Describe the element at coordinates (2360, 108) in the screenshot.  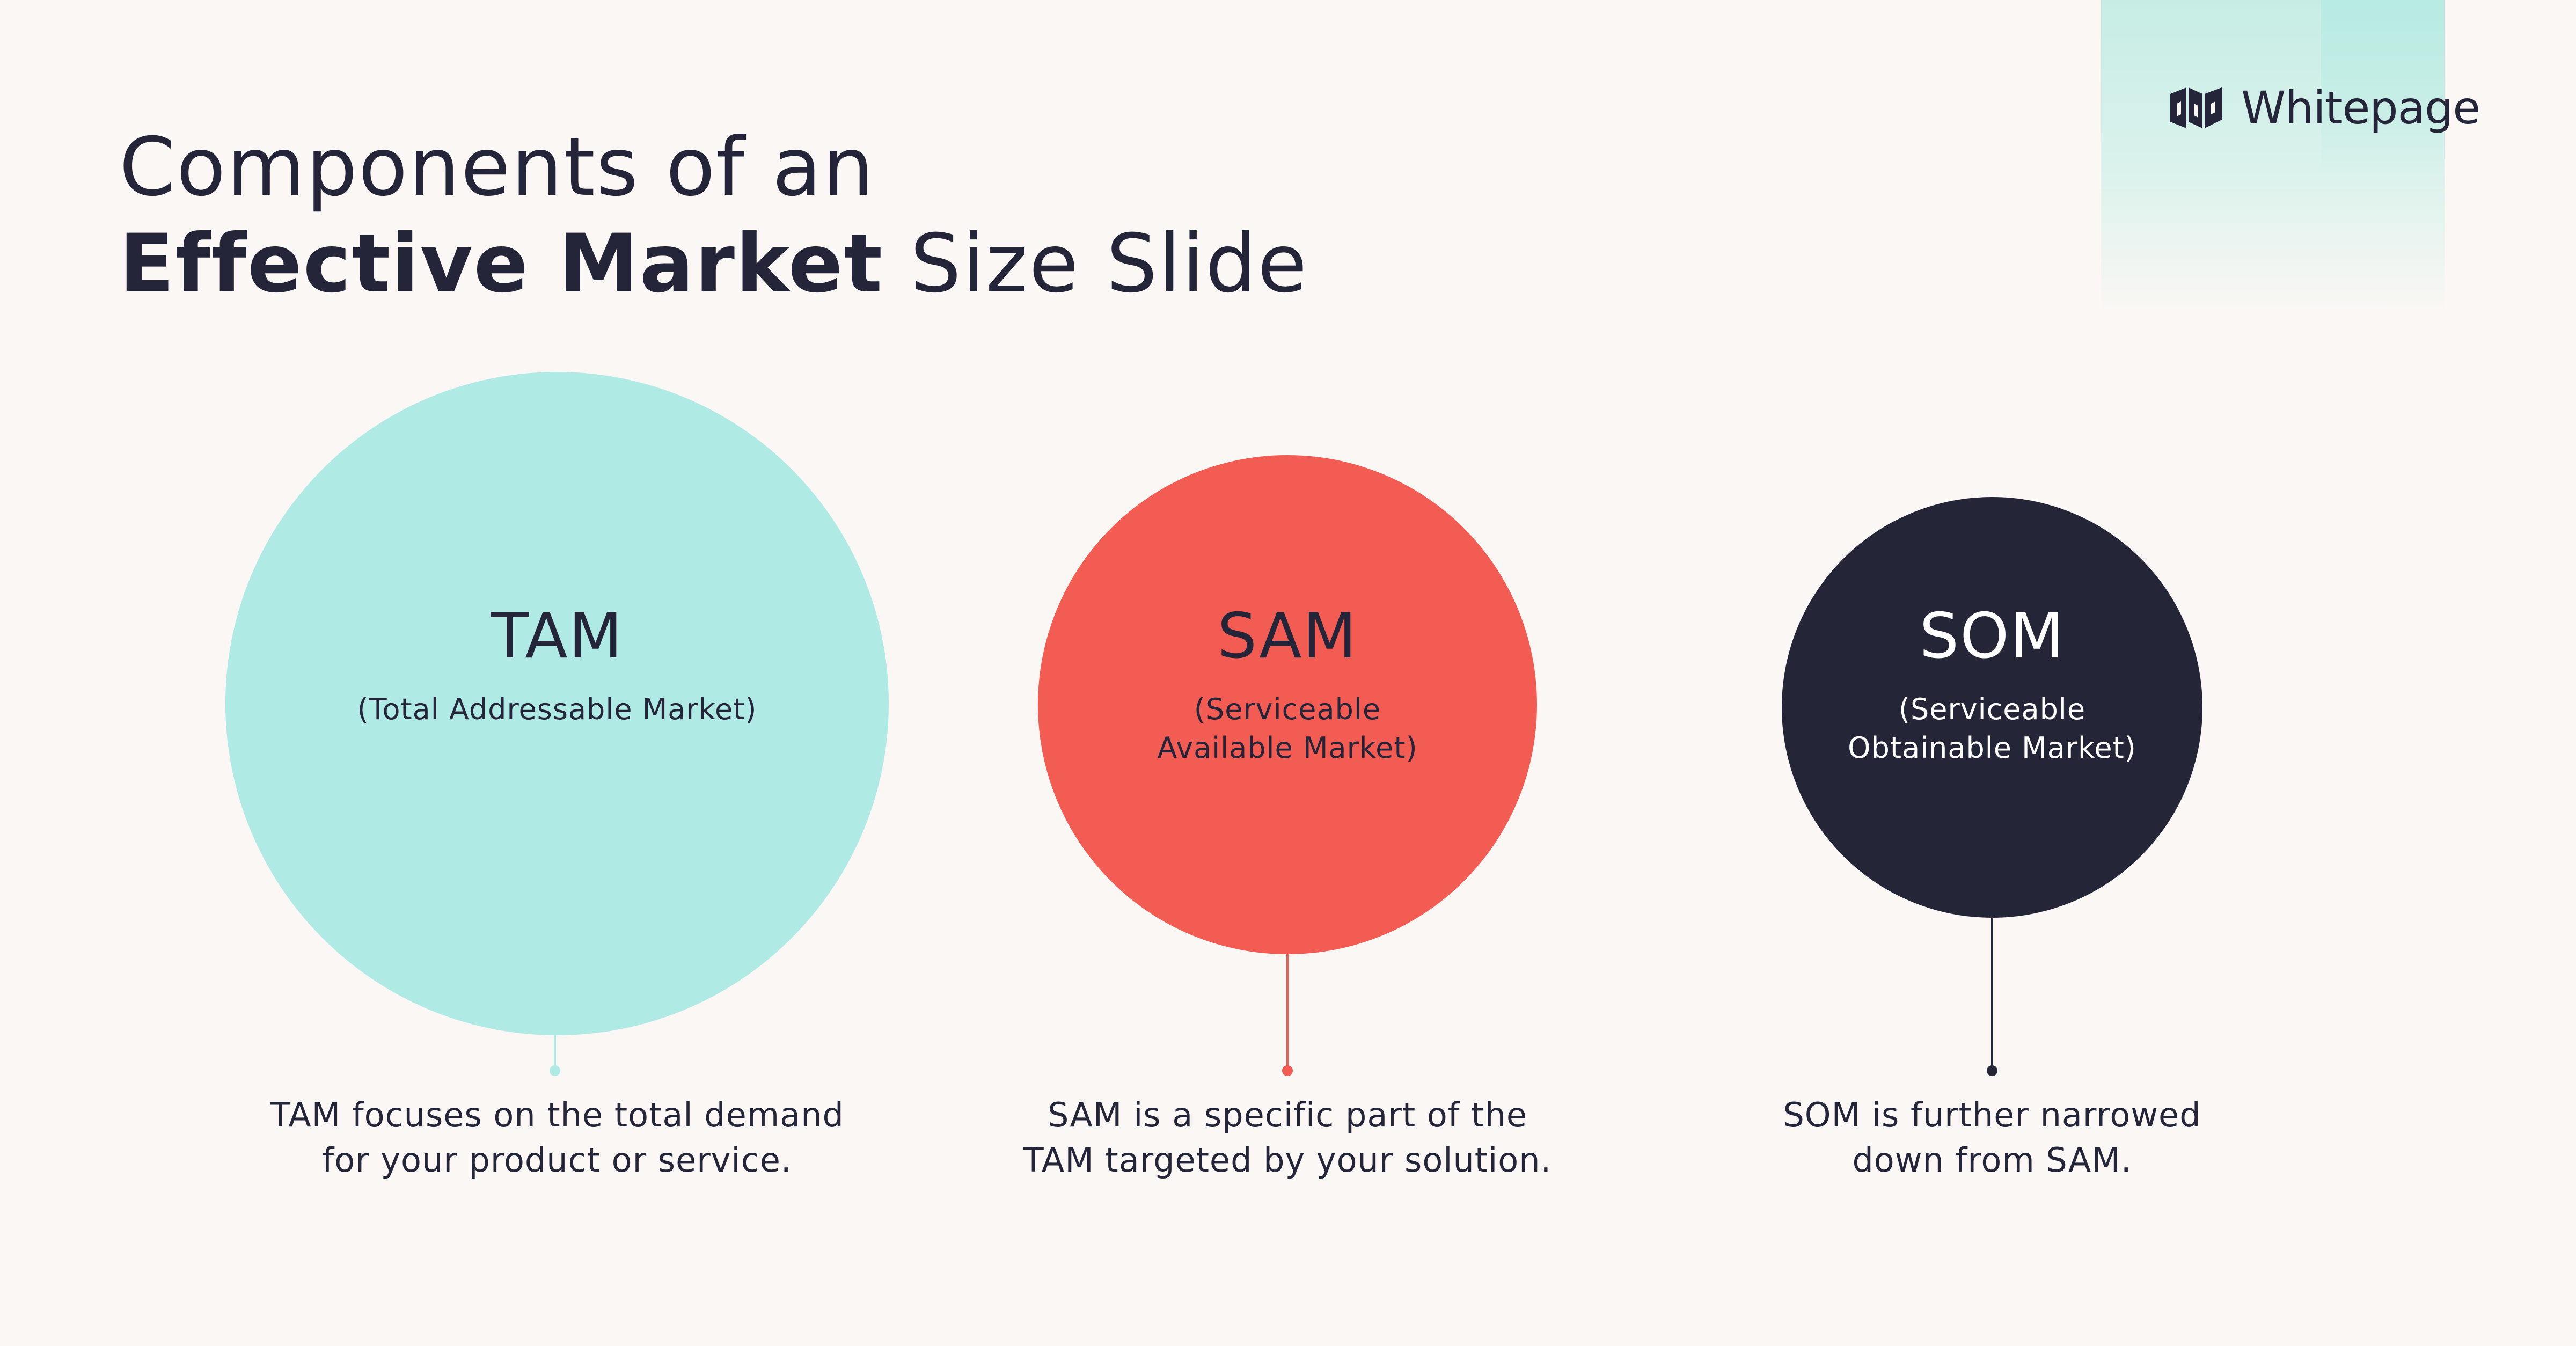
I see `brand-name: Whitepage` at that location.